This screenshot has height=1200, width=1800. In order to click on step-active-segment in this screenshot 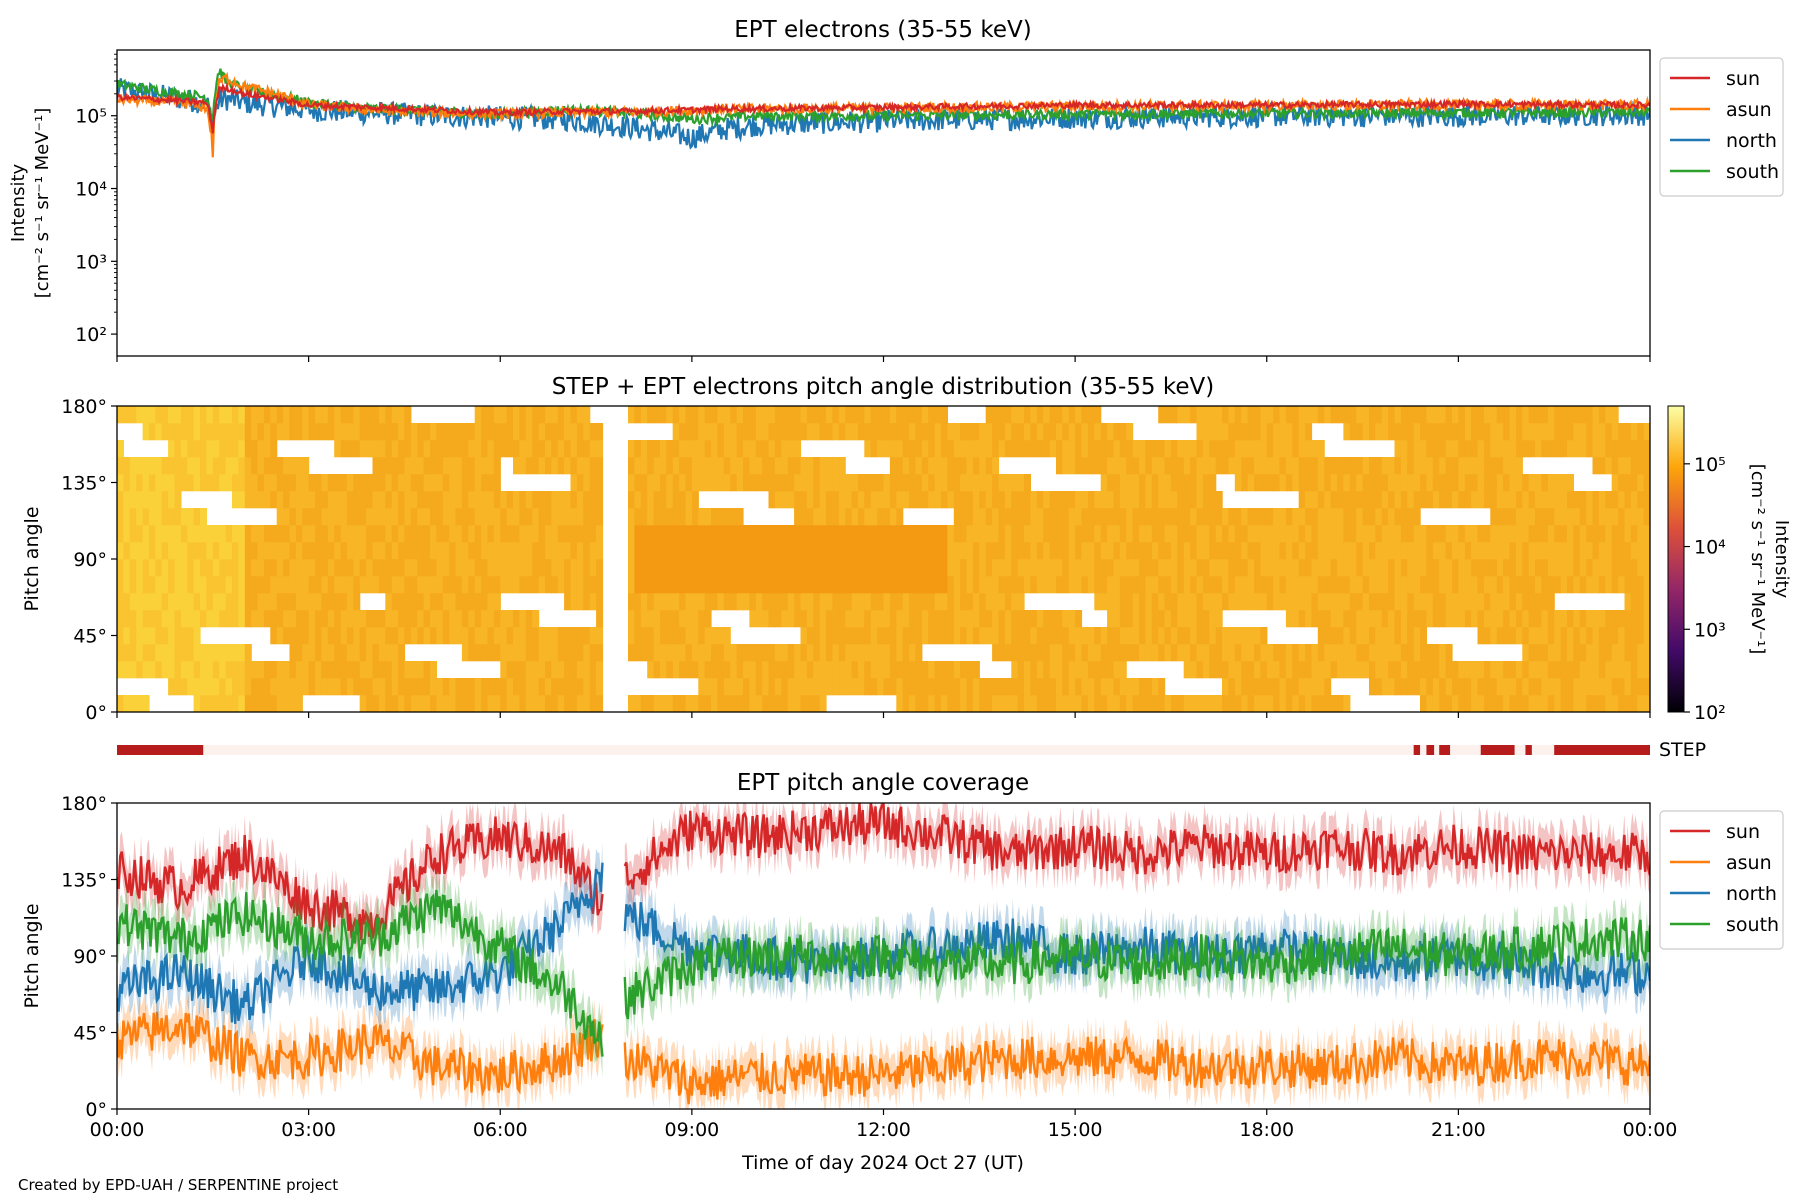, I will do `click(1430, 750)`.